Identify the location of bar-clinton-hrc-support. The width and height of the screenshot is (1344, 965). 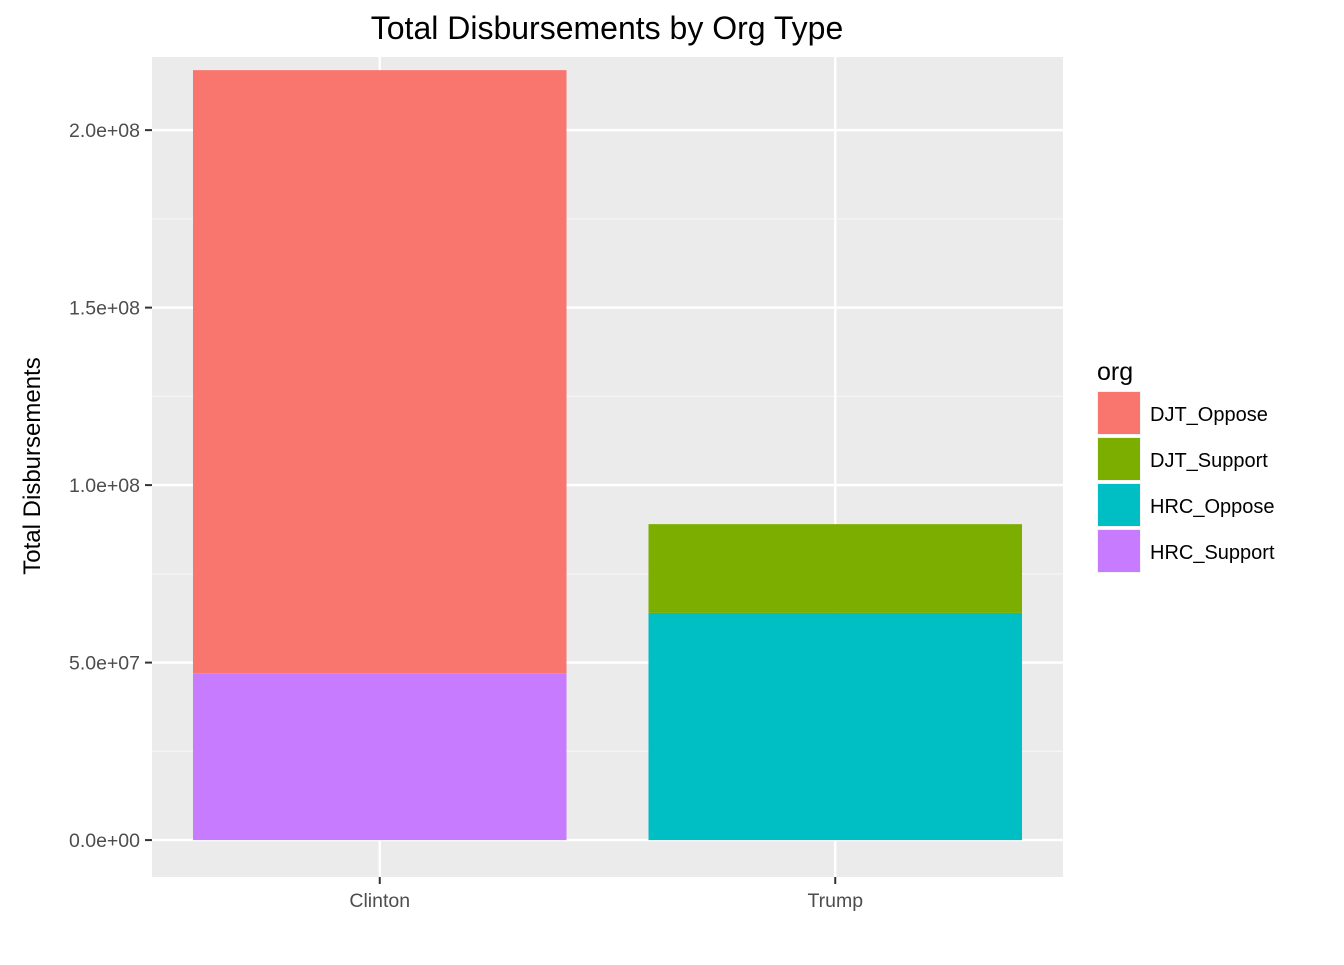
(379, 757).